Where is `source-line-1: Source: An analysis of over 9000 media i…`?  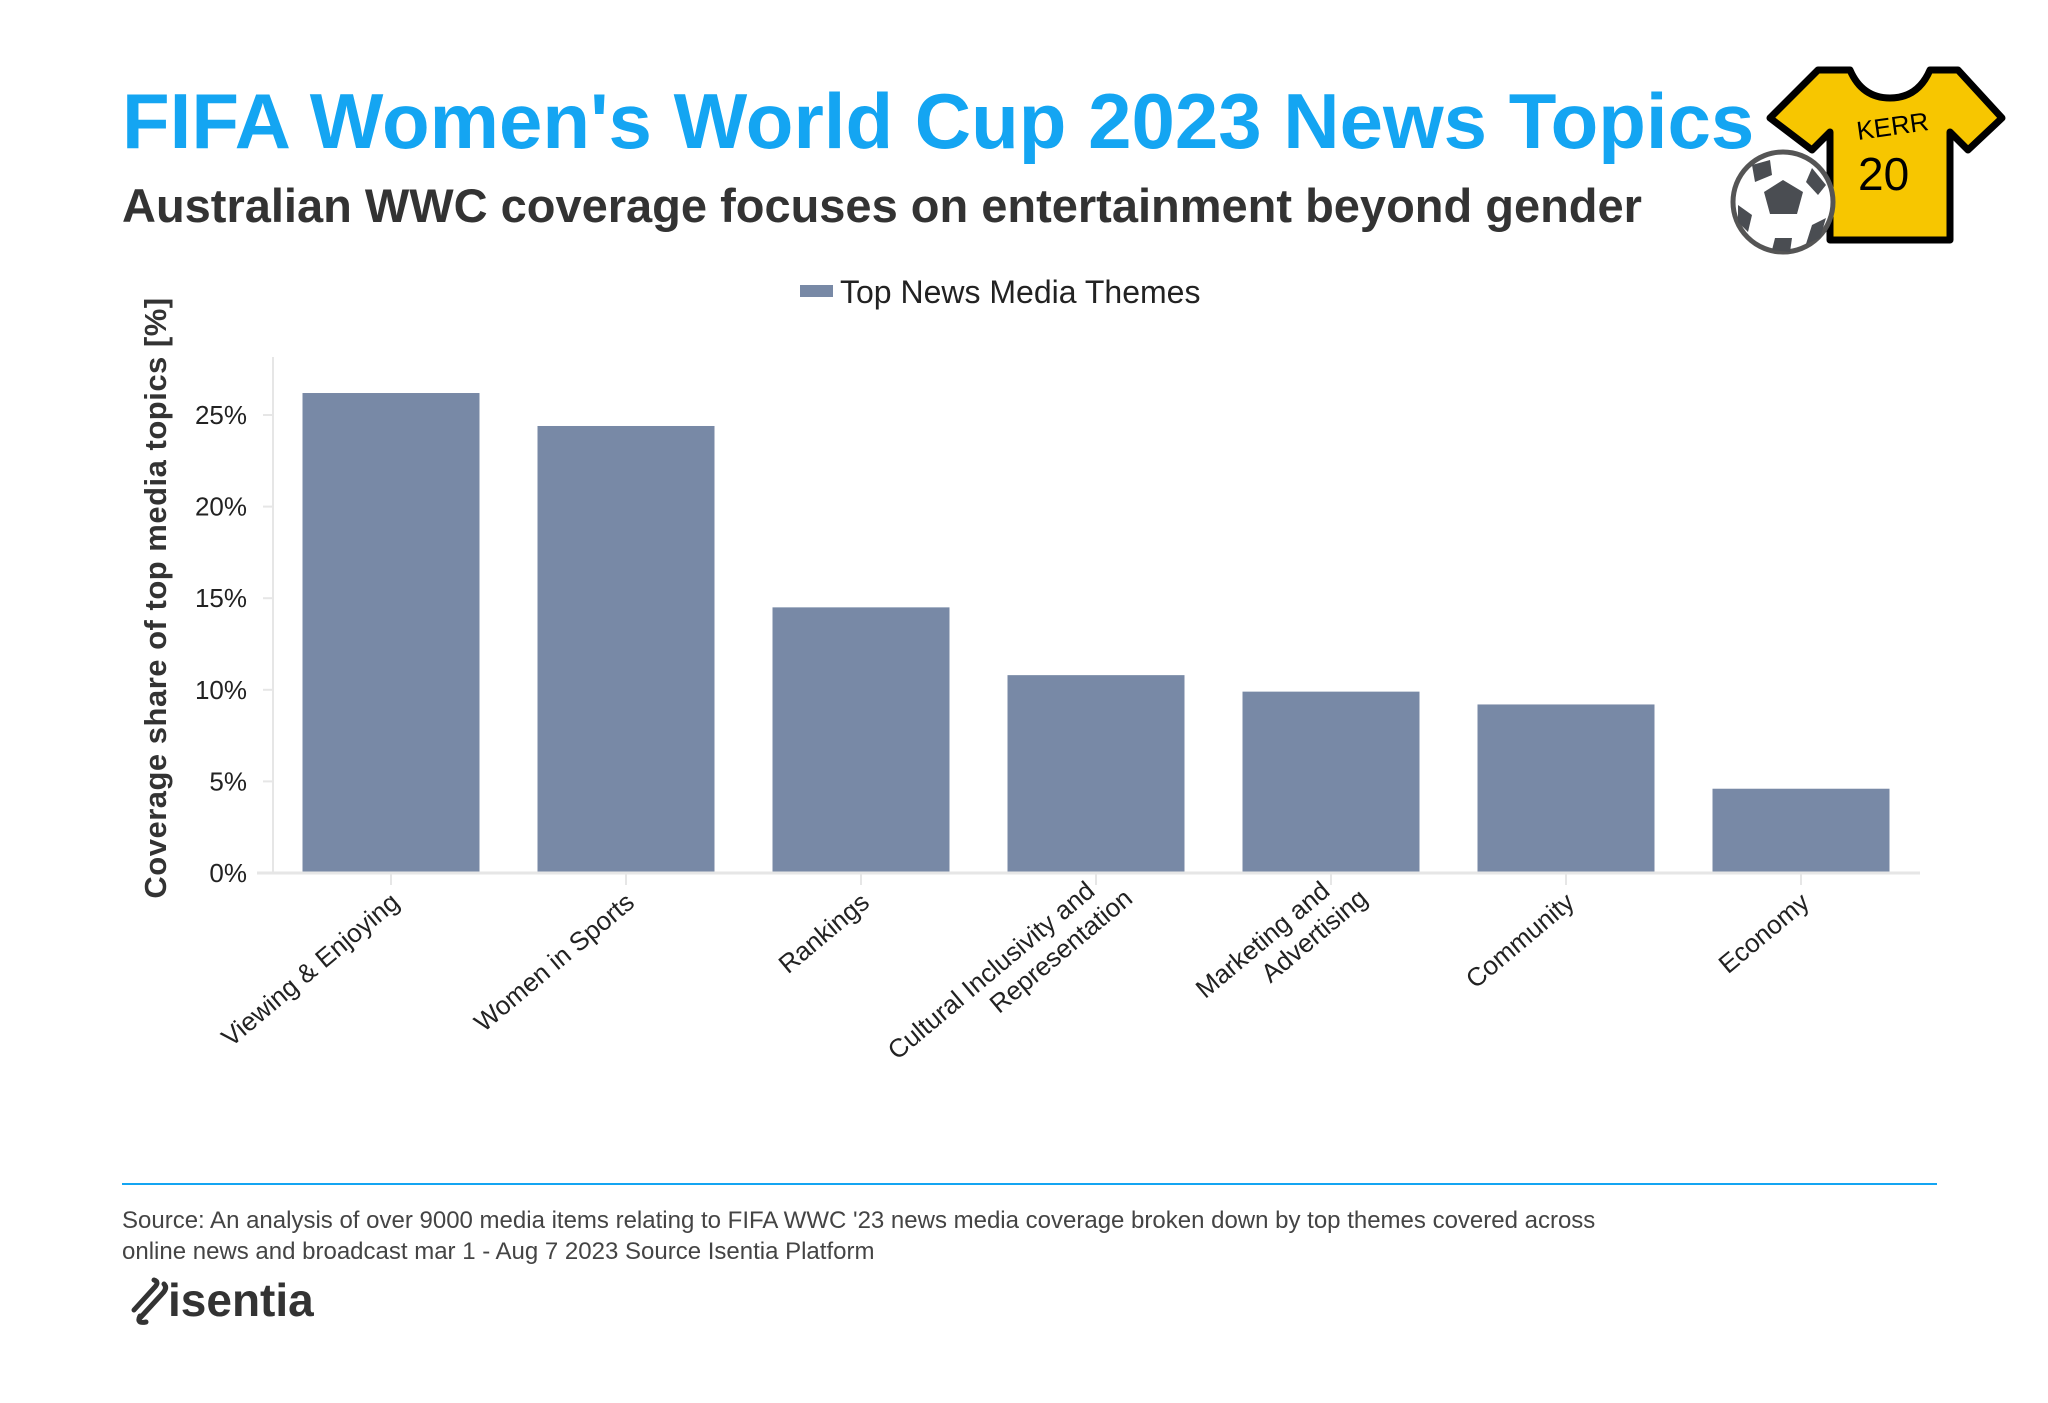
source-line-1: Source: An analysis of over 9000 media i… is located at coordinates (858, 1220).